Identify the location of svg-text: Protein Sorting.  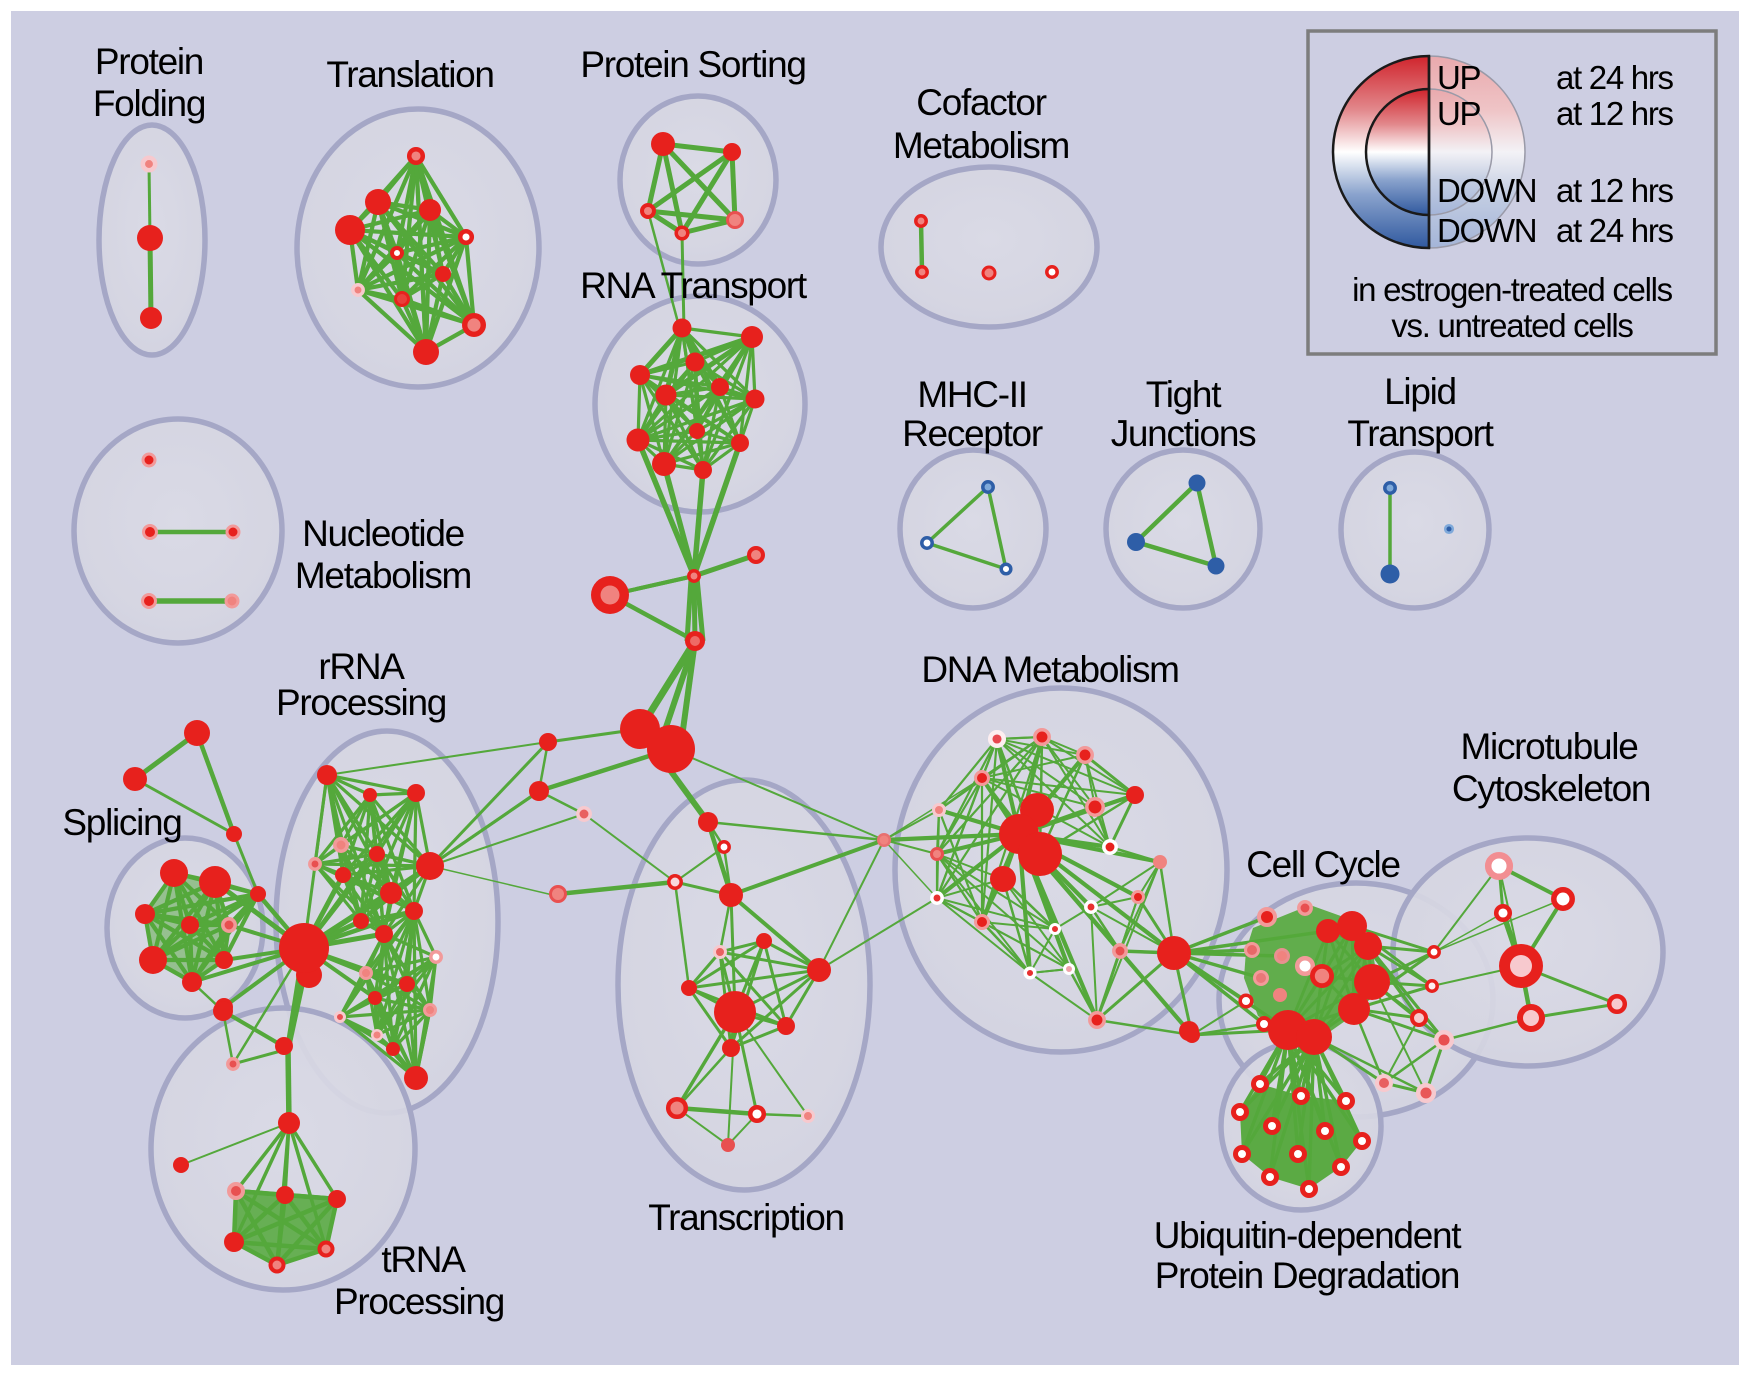
(692, 64).